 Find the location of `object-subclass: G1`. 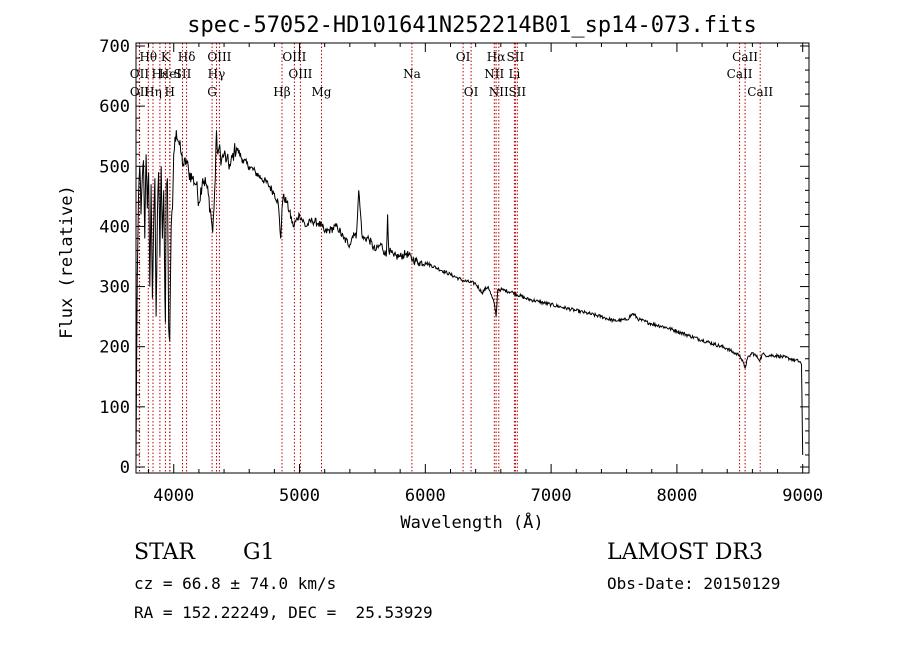

object-subclass: G1 is located at coordinates (259, 552).